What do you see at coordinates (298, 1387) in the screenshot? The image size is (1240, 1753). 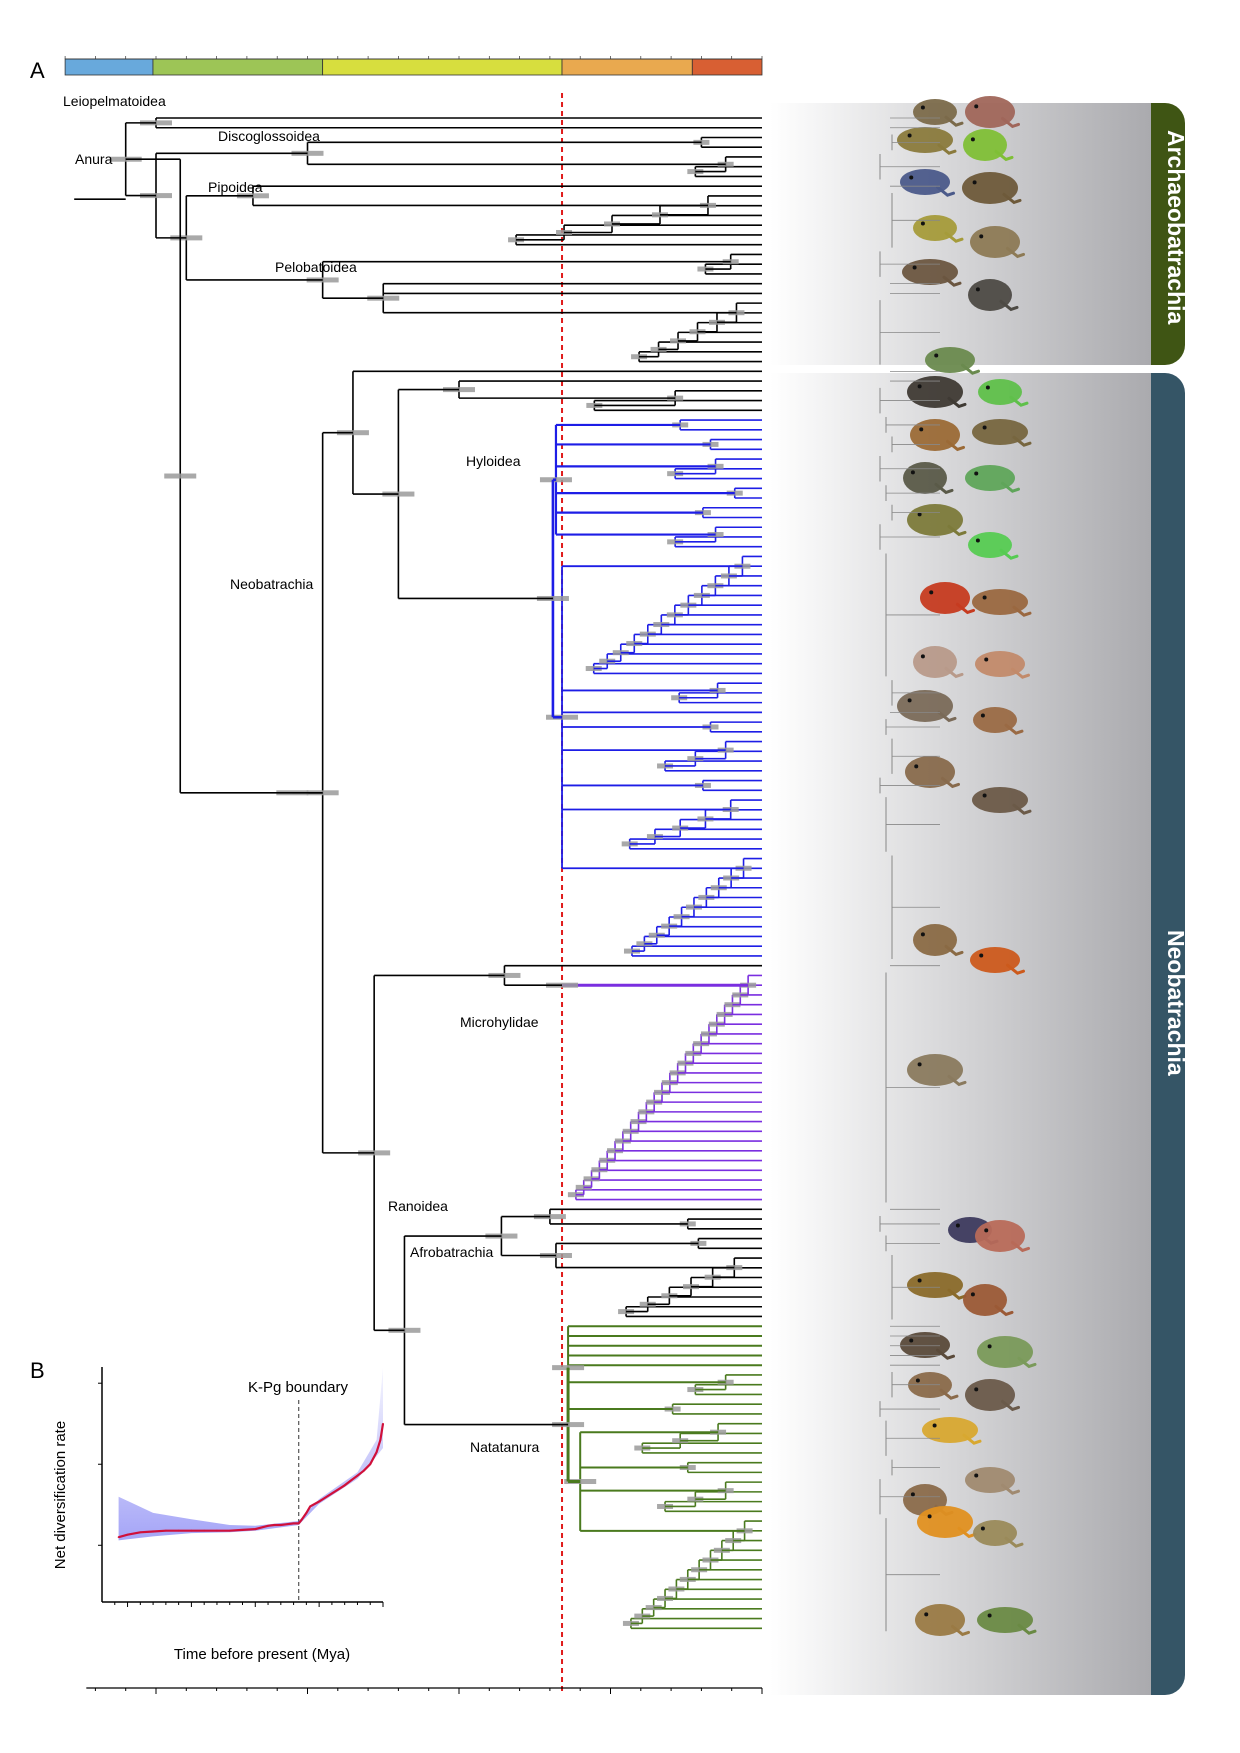 I see `kpg-annotation: K-Pg boundary` at bounding box center [298, 1387].